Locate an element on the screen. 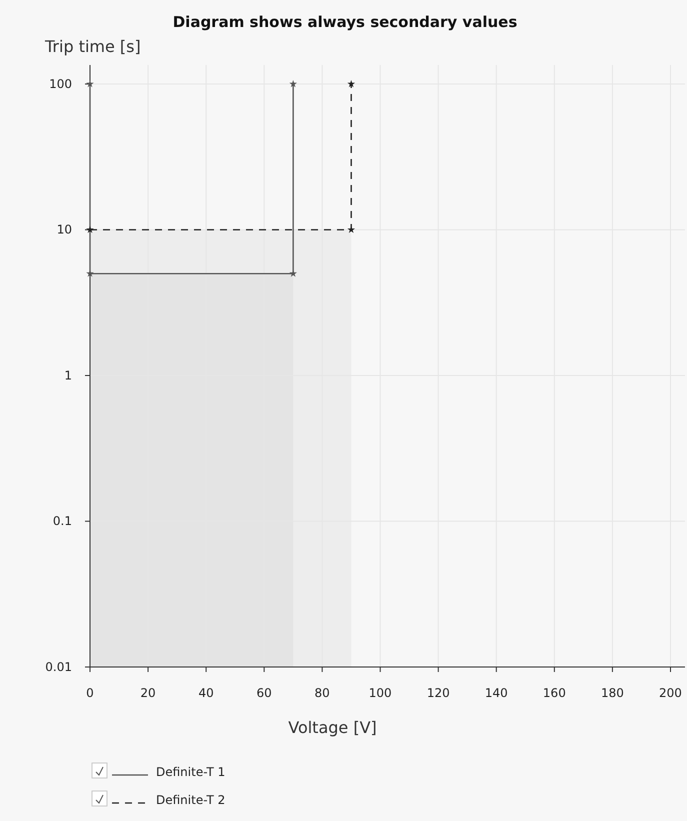 This screenshot has width=687, height=821. x-tick-label: 60 is located at coordinates (264, 693).